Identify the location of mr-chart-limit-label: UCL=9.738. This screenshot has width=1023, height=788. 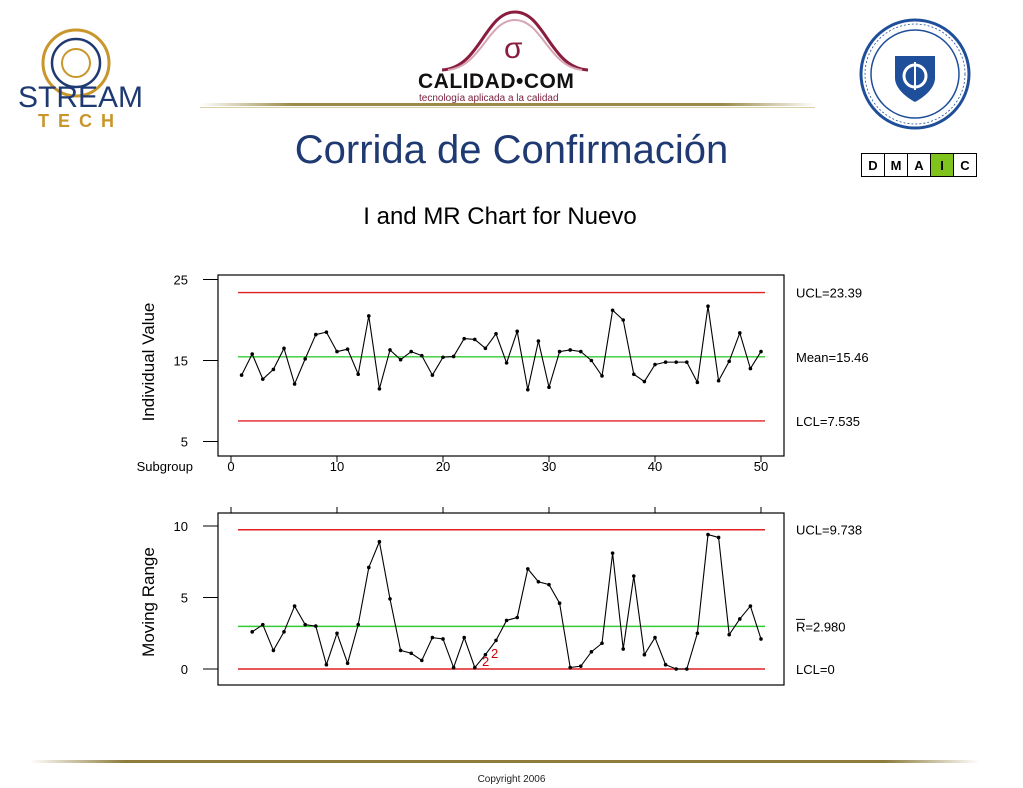
(829, 530).